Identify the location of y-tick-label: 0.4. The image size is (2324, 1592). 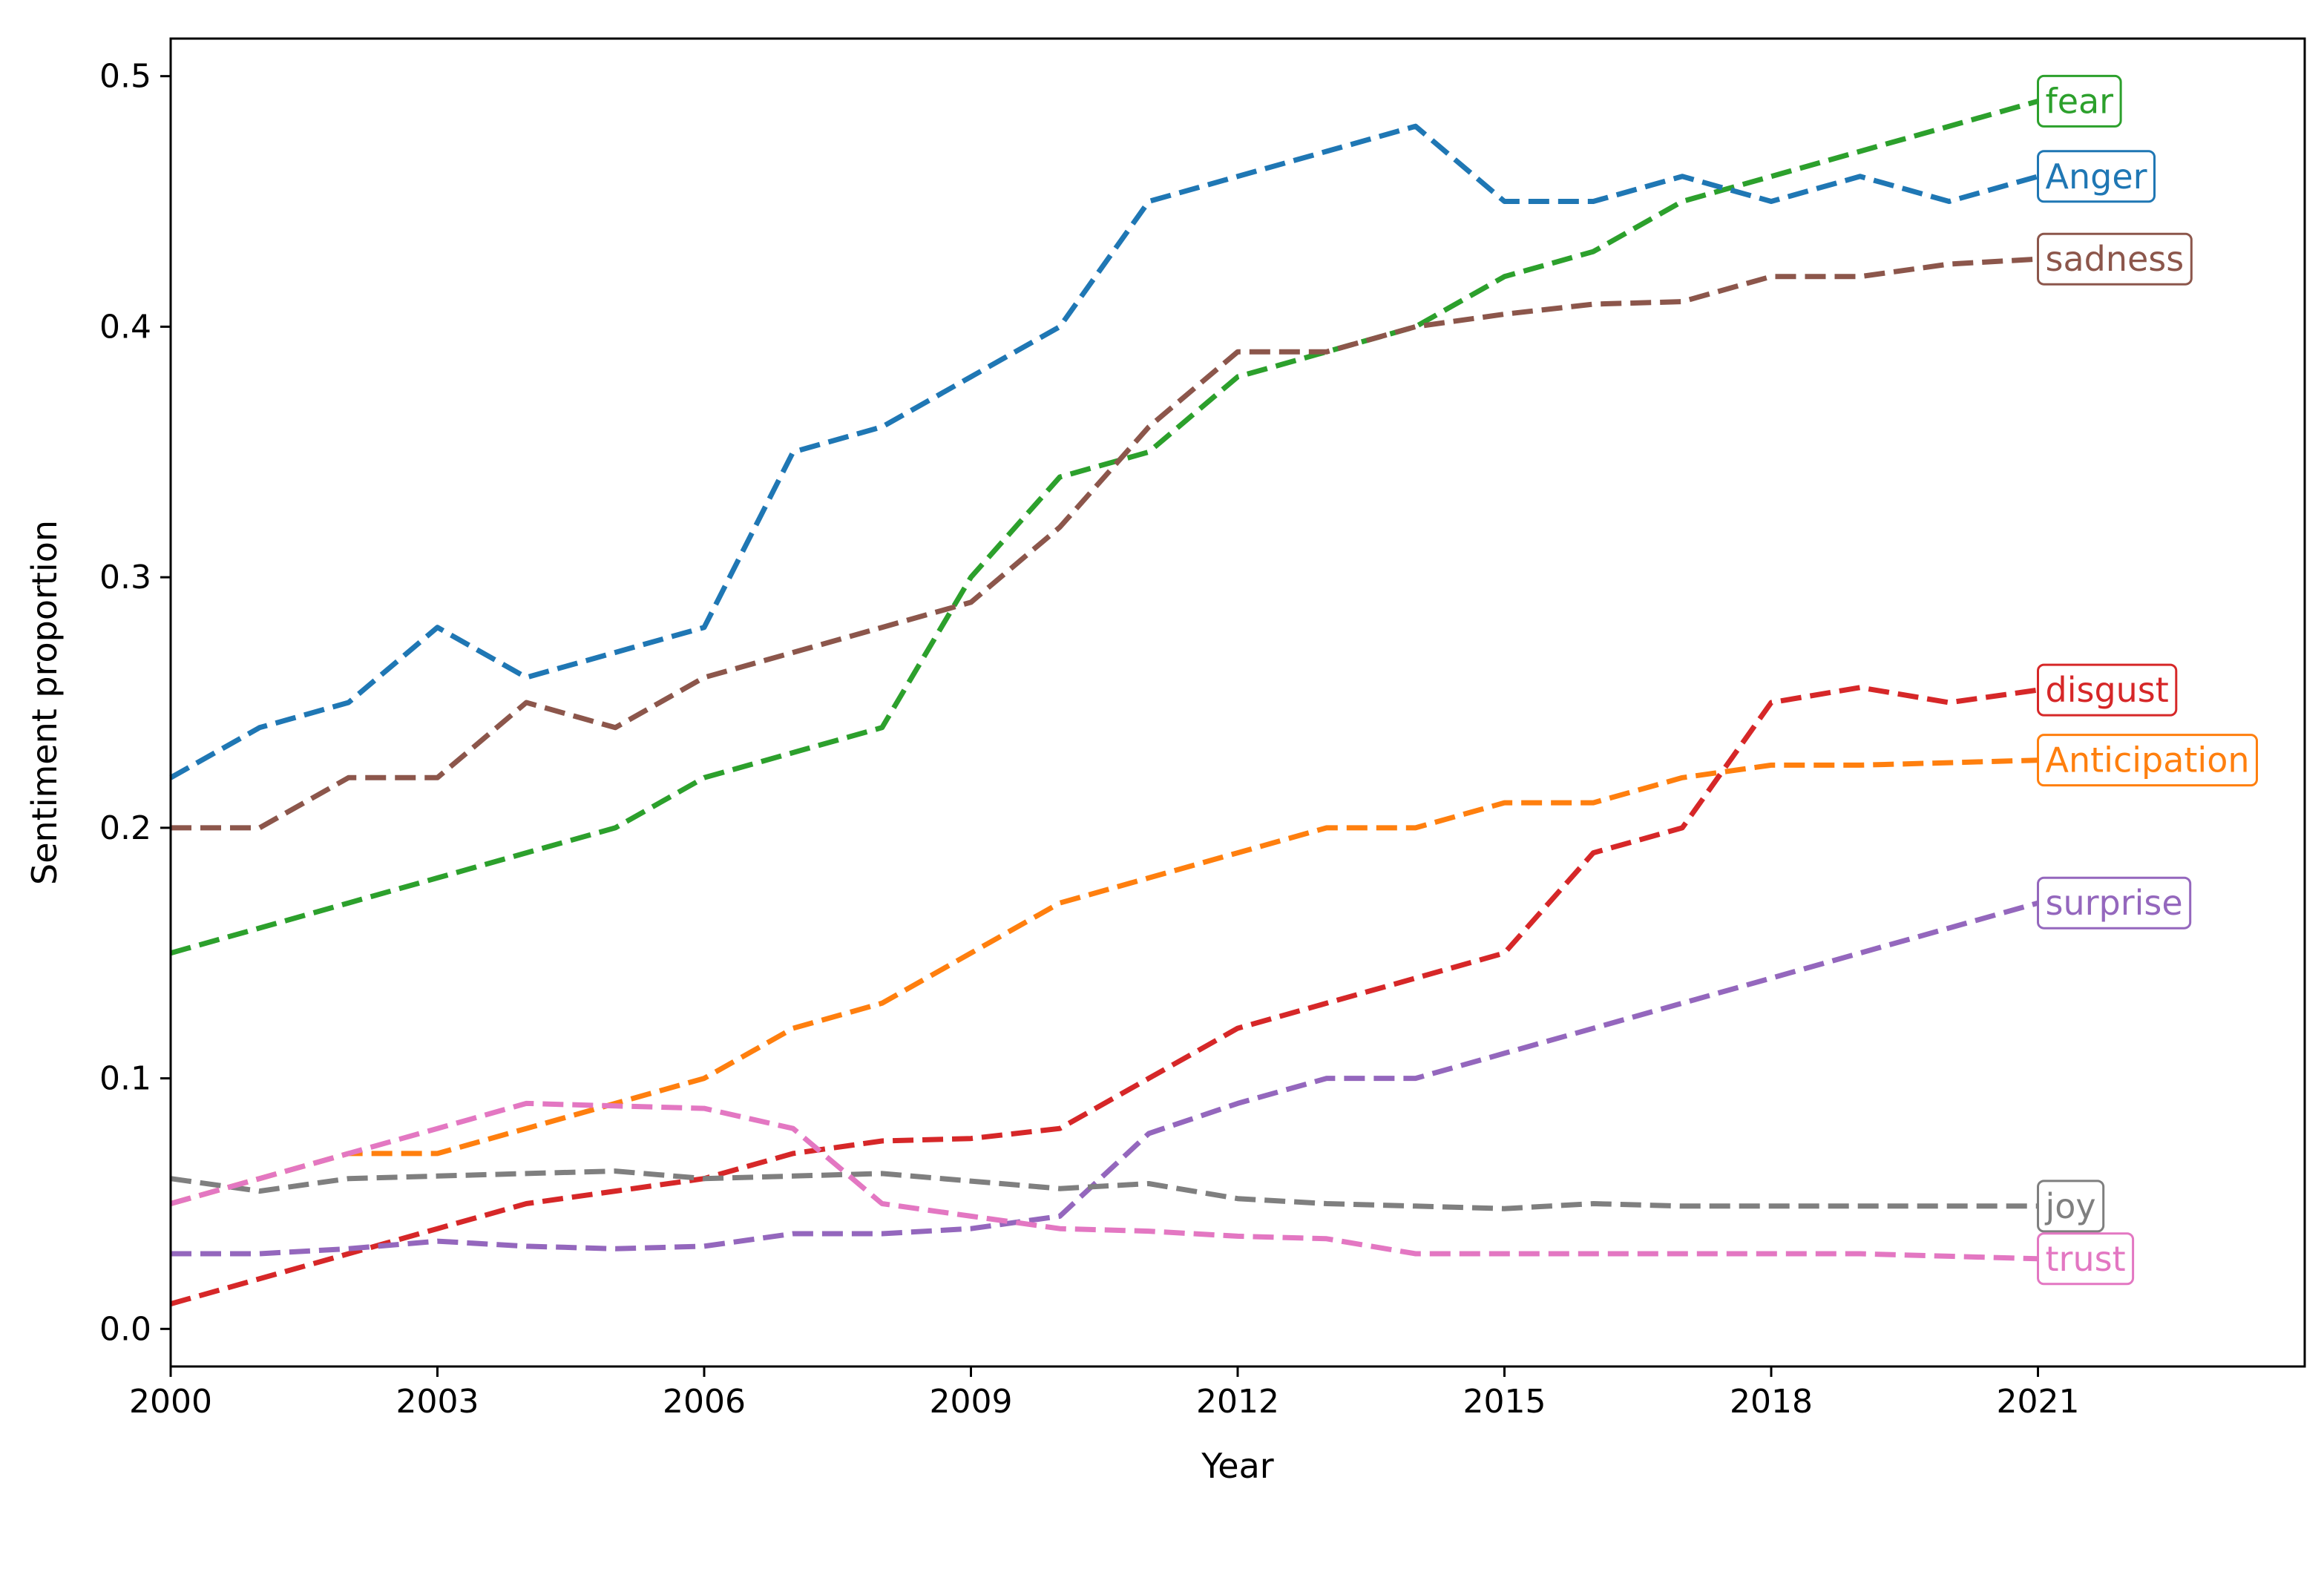
(125, 327).